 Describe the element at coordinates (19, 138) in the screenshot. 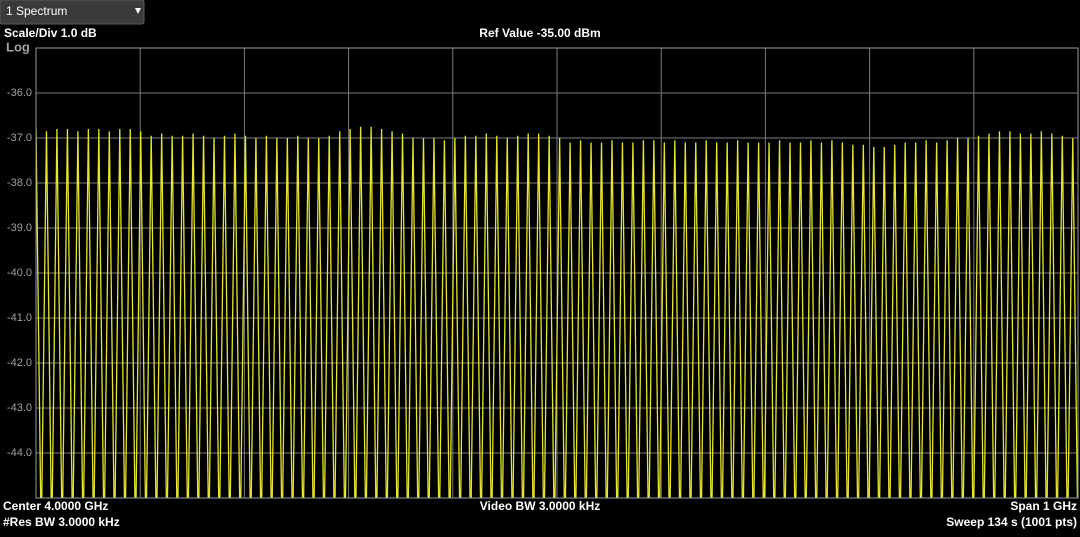

I see `y-tick-label: -37.0` at that location.